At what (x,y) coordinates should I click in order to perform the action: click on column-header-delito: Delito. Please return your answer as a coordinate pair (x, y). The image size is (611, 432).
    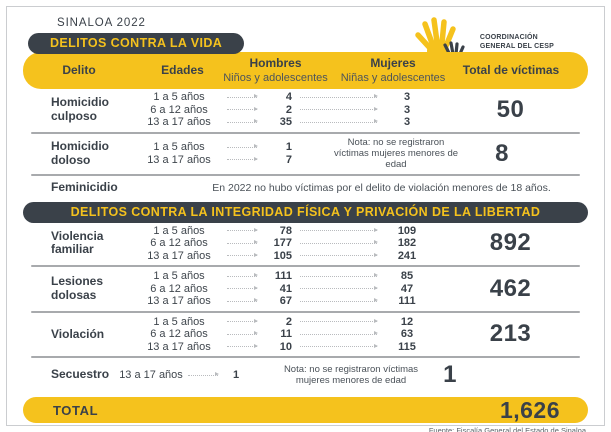
    Looking at the image, I should click on (79, 69).